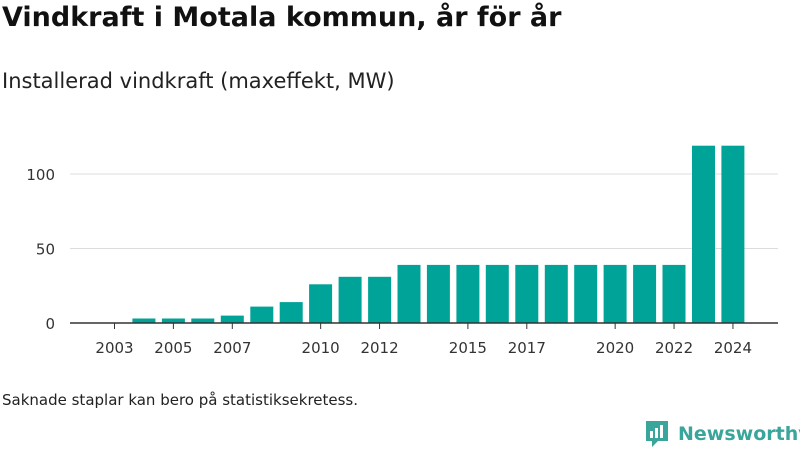 Image resolution: width=800 pixels, height=450 pixels. Describe the element at coordinates (40, 175) in the screenshot. I see `y-tick-label: 100` at that location.